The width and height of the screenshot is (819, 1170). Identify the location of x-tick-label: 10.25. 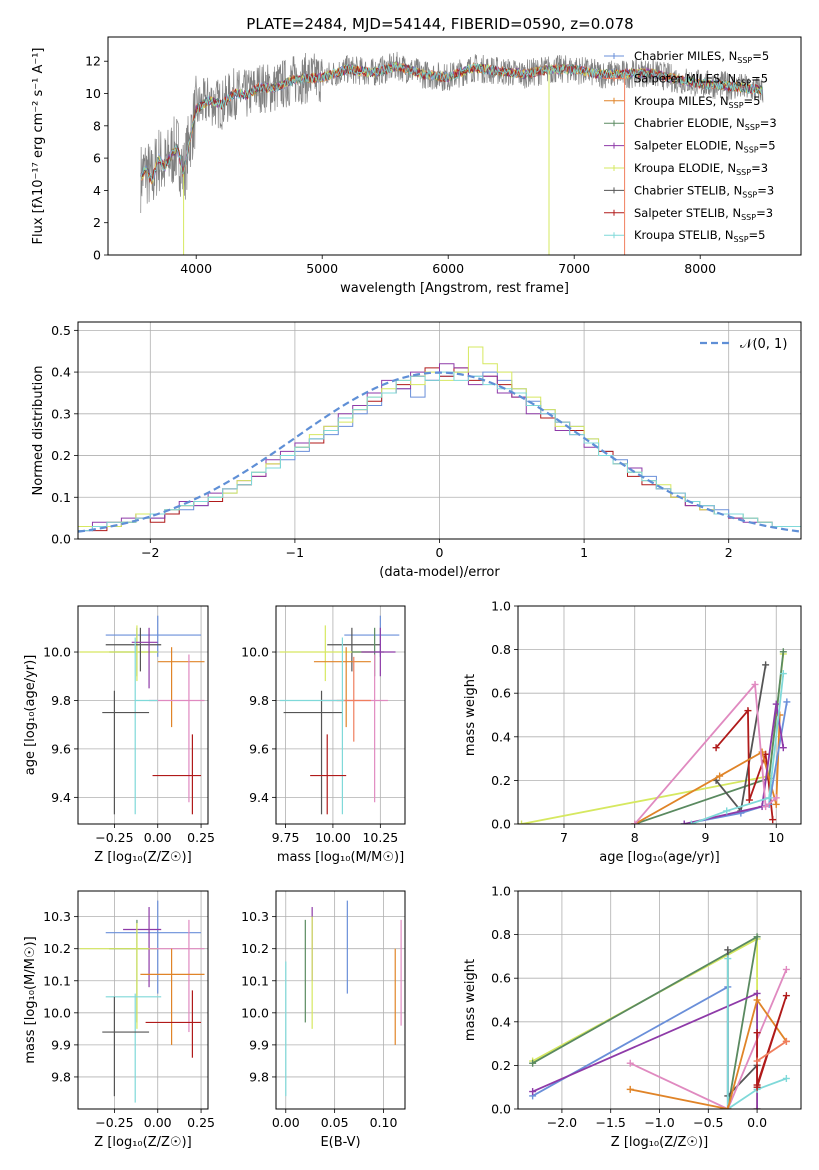
(380, 837).